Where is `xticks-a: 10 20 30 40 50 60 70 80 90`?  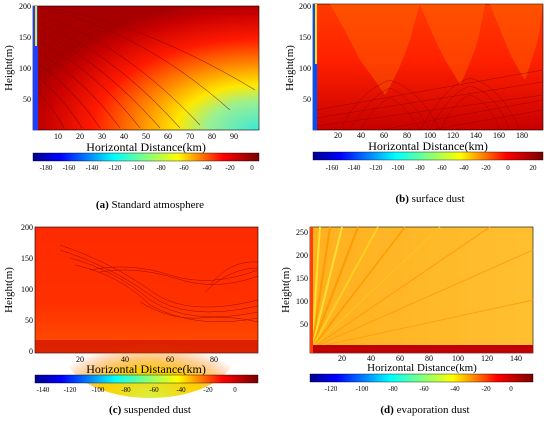 xticks-a: 10 20 30 40 50 60 70 80 90 is located at coordinates (146, 136).